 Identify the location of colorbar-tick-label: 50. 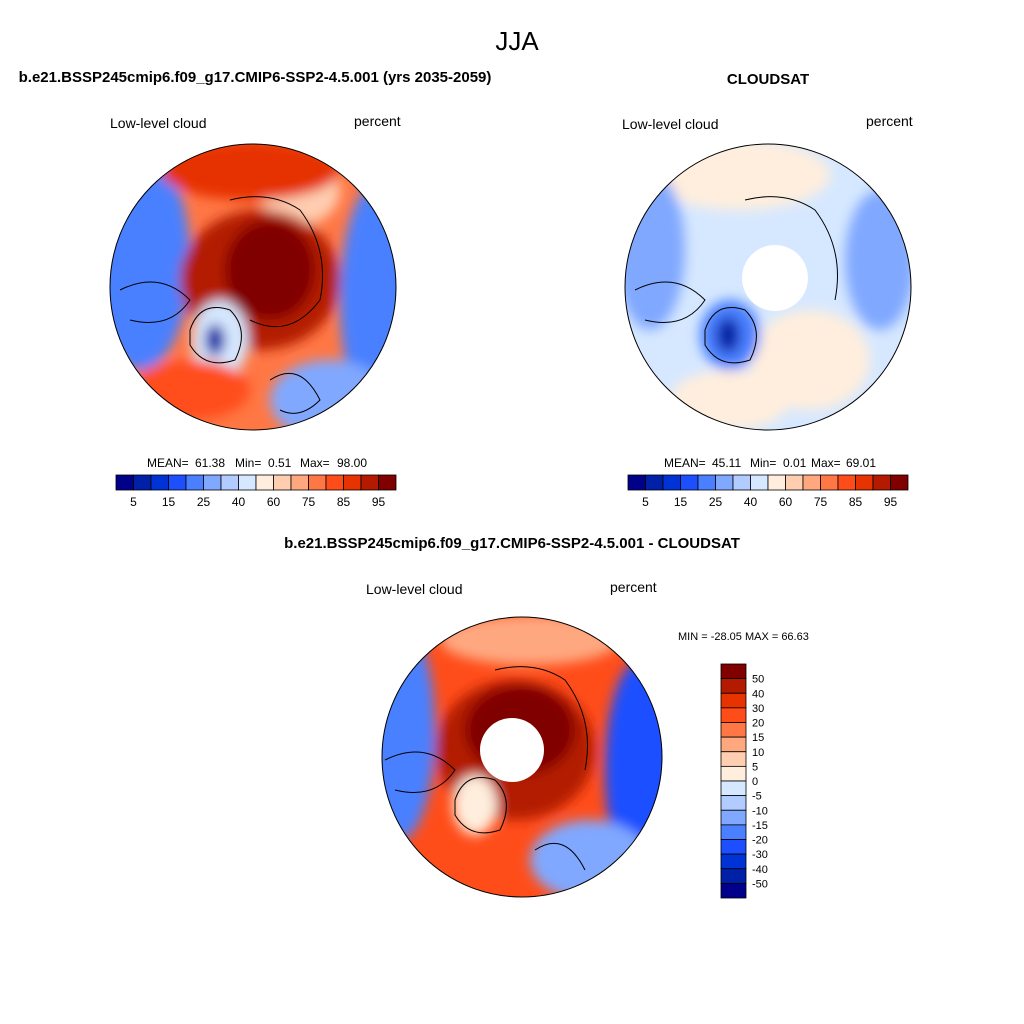
(758, 680).